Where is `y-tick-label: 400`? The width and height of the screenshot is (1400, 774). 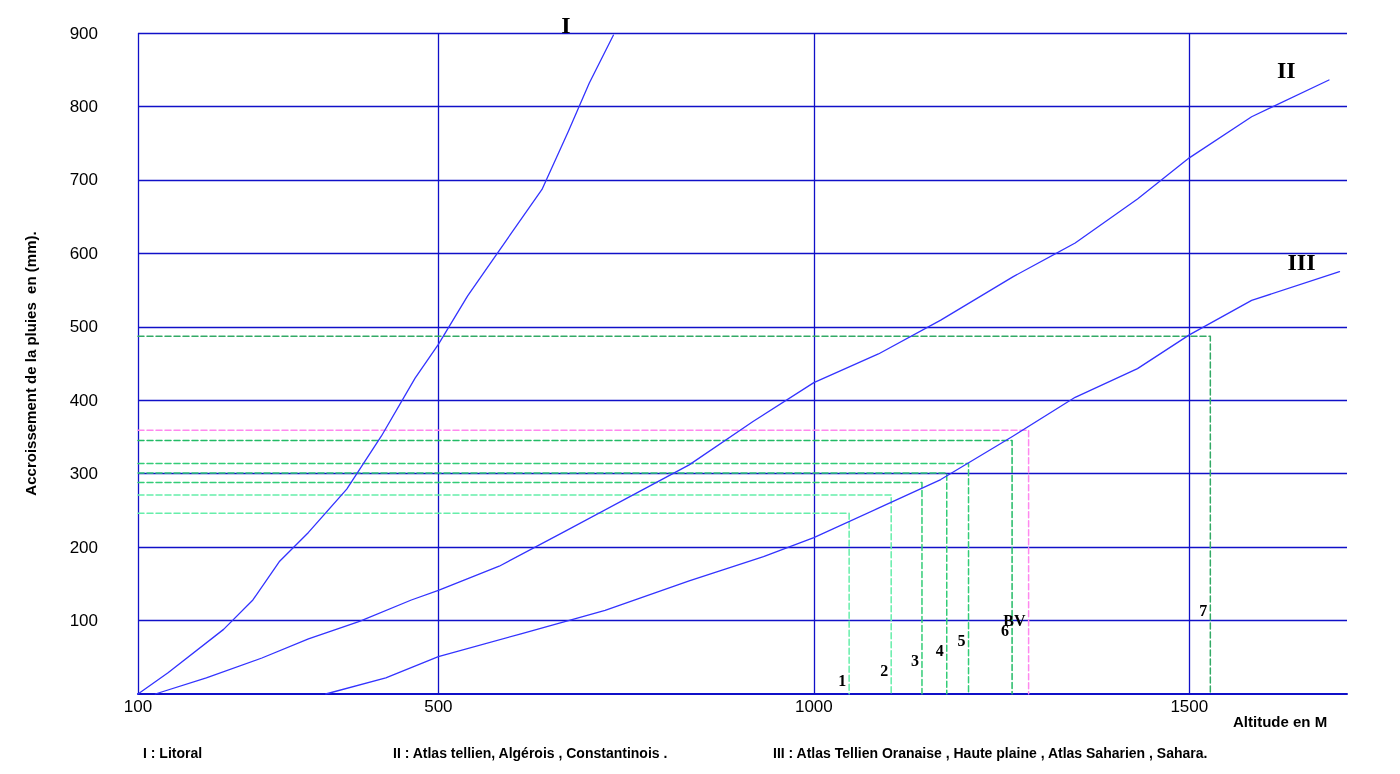 y-tick-label: 400 is located at coordinates (83, 400).